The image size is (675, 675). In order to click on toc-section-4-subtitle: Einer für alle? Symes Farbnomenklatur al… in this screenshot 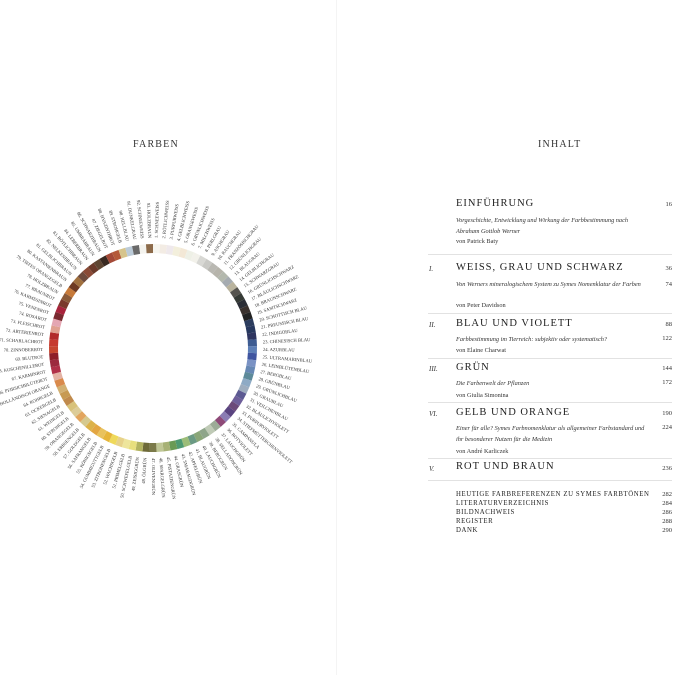, I will do `click(550, 434)`.